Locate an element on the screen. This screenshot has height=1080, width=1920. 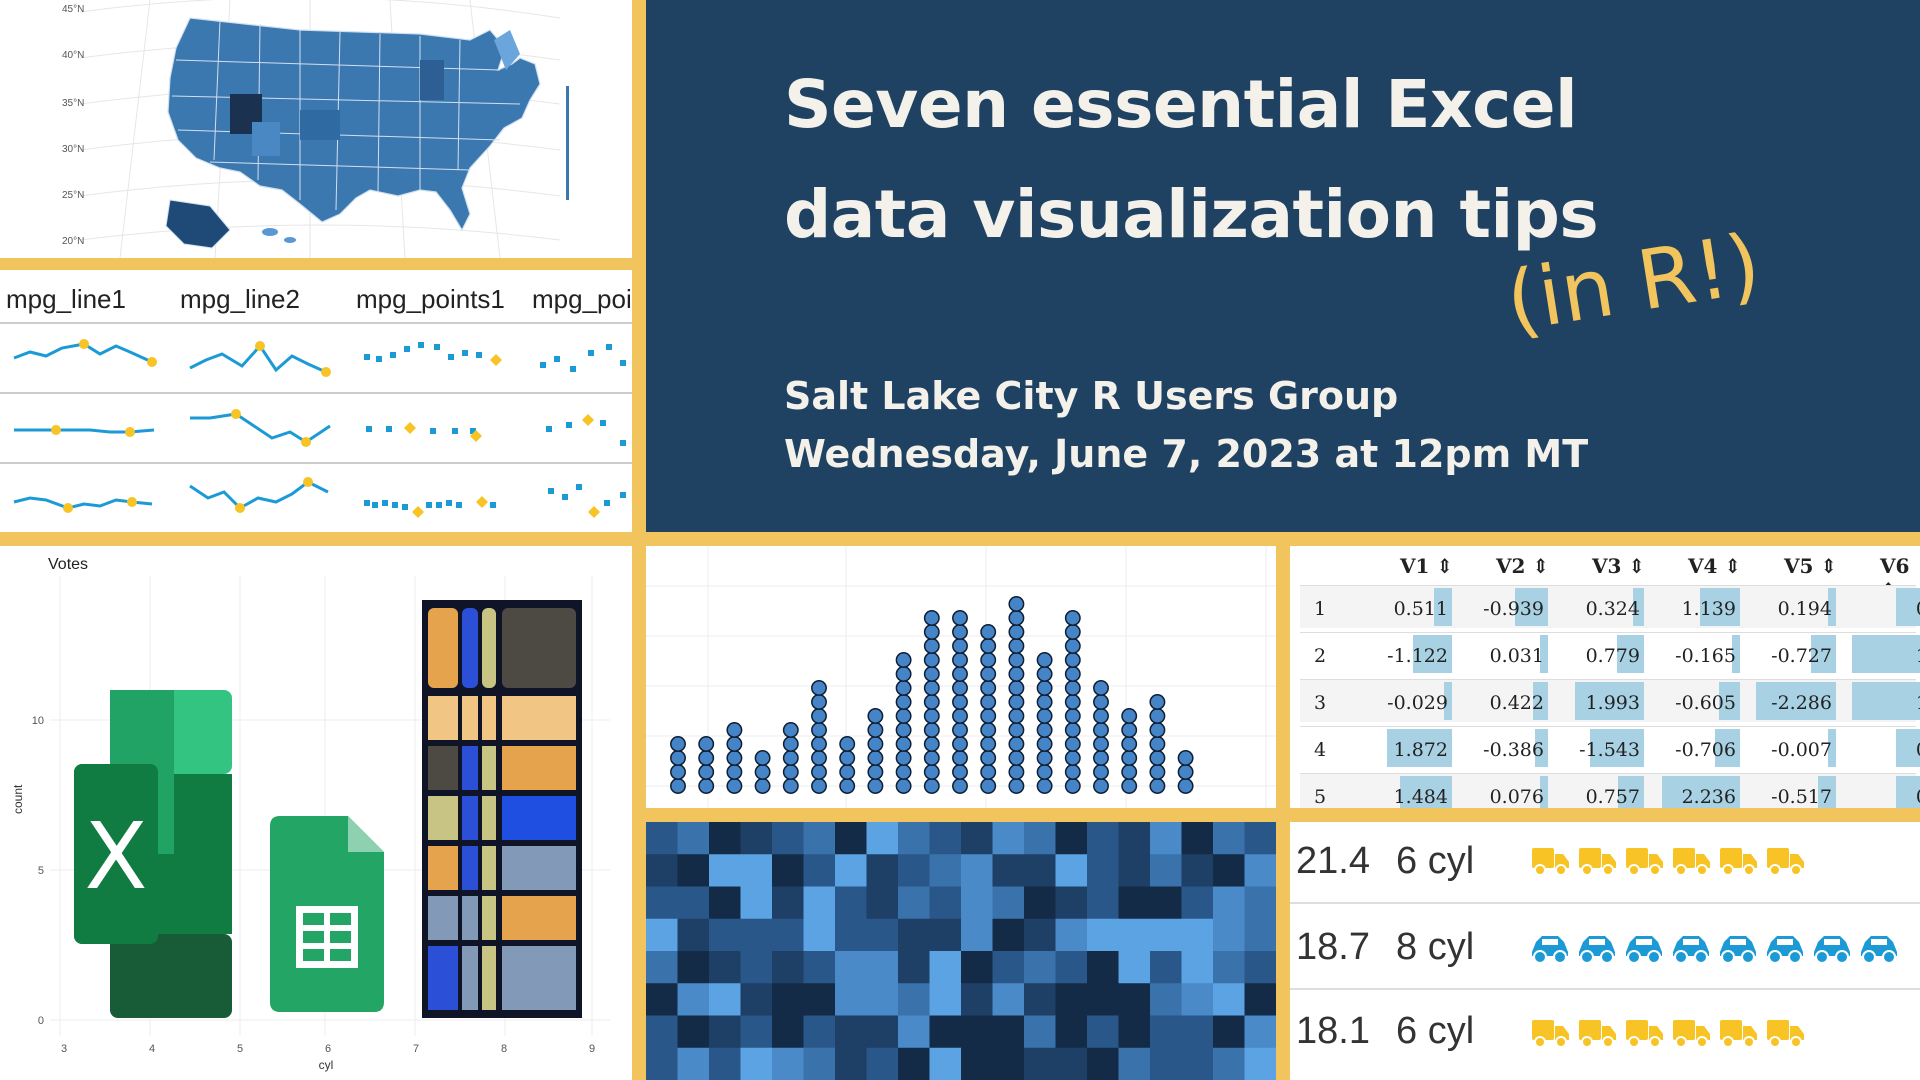
table-cell: 0.194 is located at coordinates (1804, 609).